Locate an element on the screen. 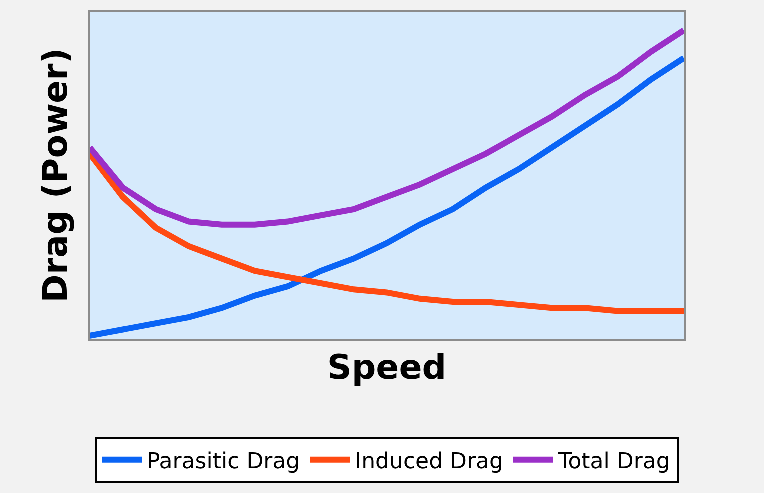 This screenshot has width=764, height=493. legend-label: Parasitic Drag is located at coordinates (223, 461).